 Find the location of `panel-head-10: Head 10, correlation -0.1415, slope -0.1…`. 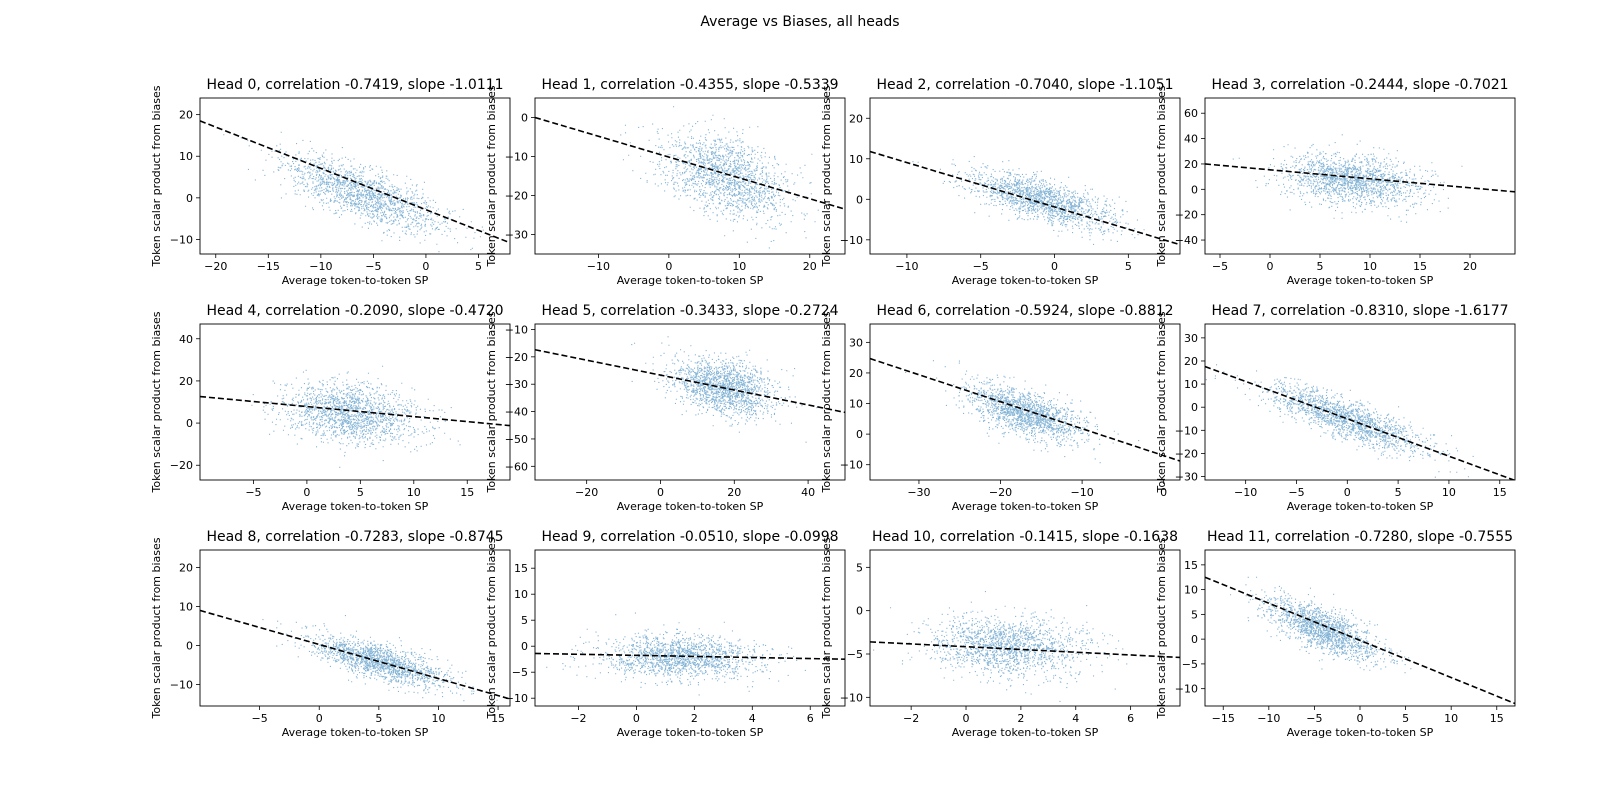

panel-head-10: Head 10, correlation -0.1415, slope -0.1… is located at coordinates (1000, 634).